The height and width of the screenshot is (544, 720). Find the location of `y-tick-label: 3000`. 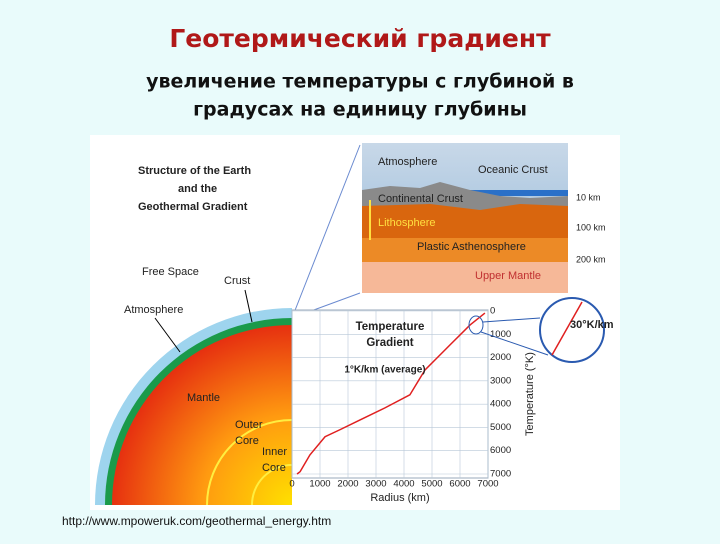

y-tick-label: 3000 is located at coordinates (500, 380).